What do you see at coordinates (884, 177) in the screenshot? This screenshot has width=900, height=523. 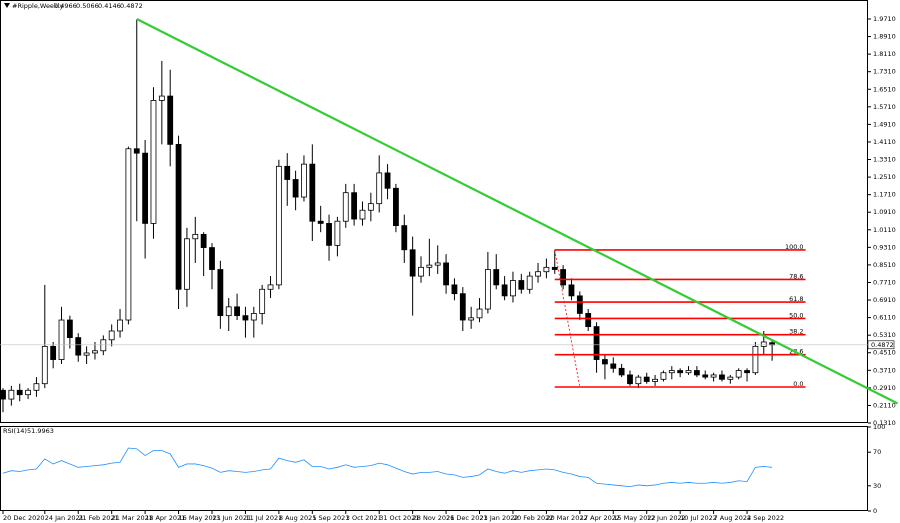 I see `y-tick-label: 1.2510` at bounding box center [884, 177].